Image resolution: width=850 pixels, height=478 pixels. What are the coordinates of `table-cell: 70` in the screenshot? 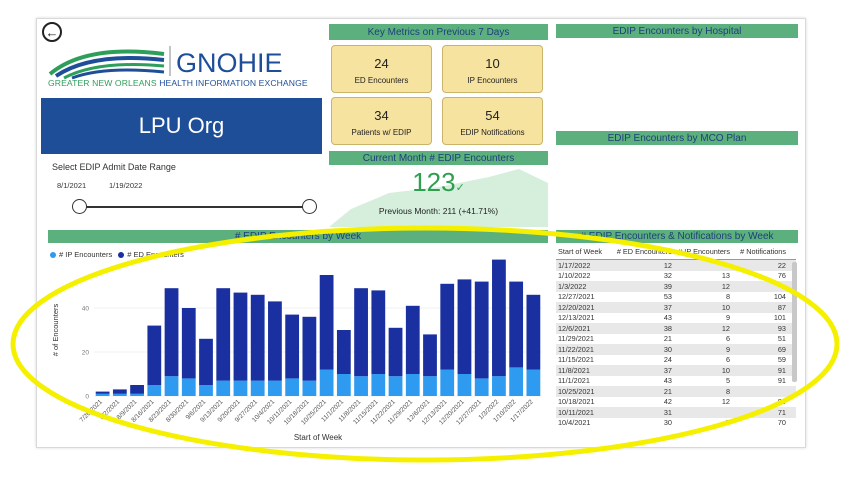 It's located at (781, 423).